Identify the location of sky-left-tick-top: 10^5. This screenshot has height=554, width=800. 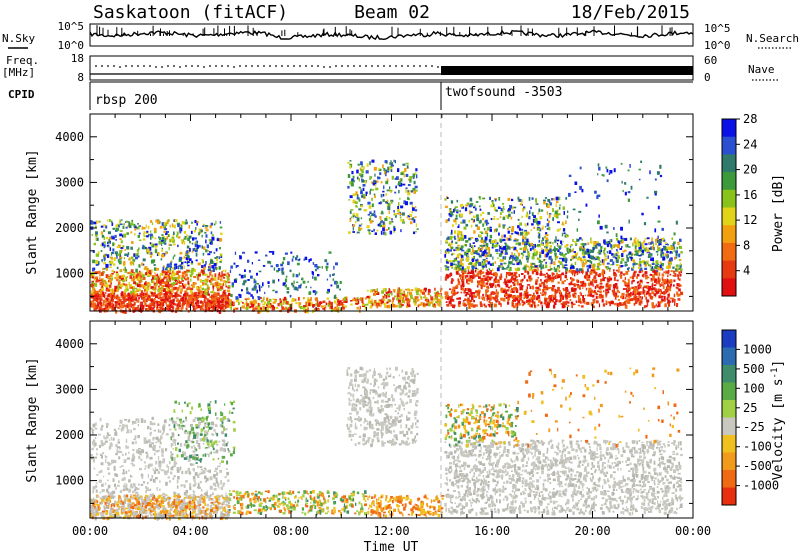
(71, 26).